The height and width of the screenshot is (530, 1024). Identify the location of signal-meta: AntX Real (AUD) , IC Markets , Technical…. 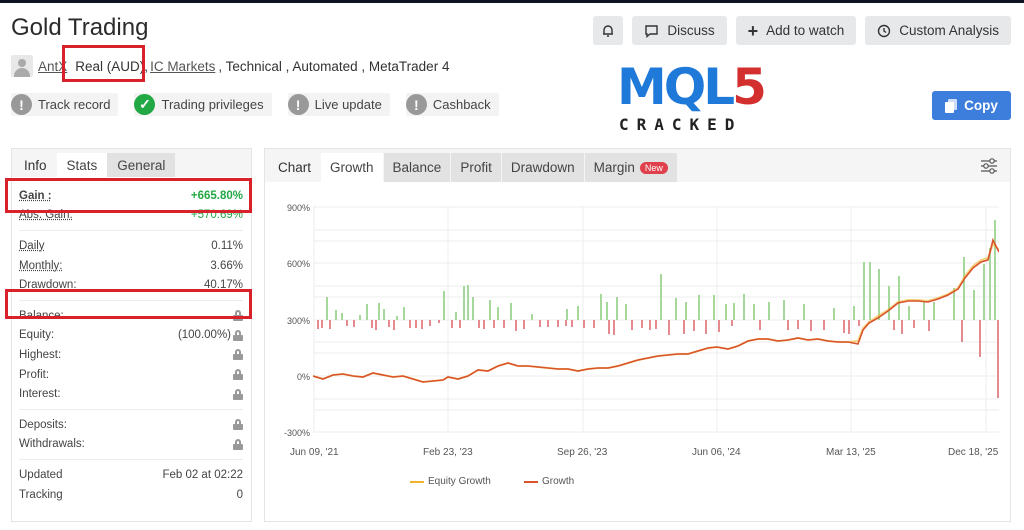
(230, 66).